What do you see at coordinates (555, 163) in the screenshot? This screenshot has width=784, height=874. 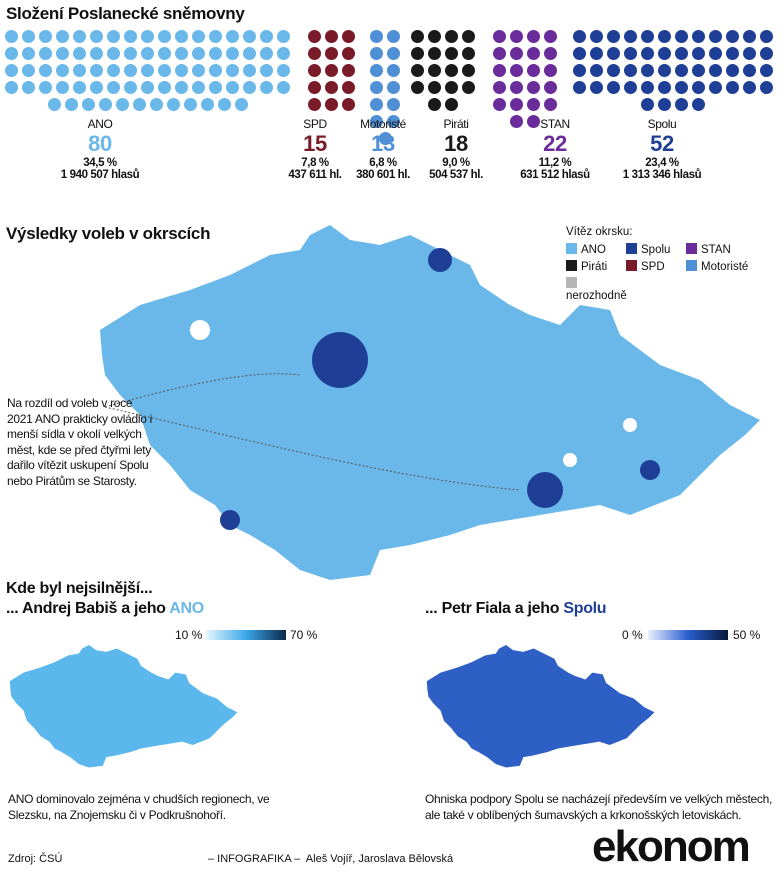 I see `vote-percent: 11,2 %` at bounding box center [555, 163].